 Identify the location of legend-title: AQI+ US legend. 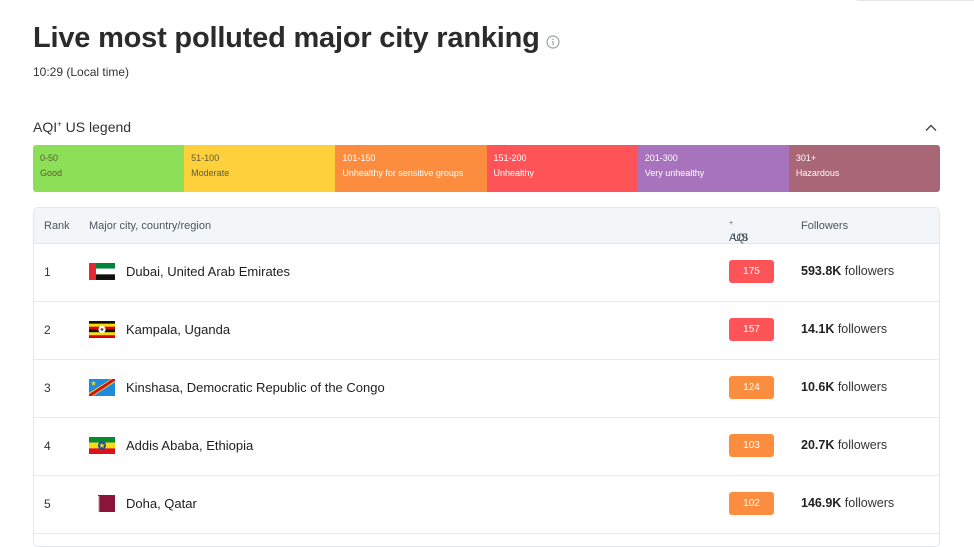
(82, 127).